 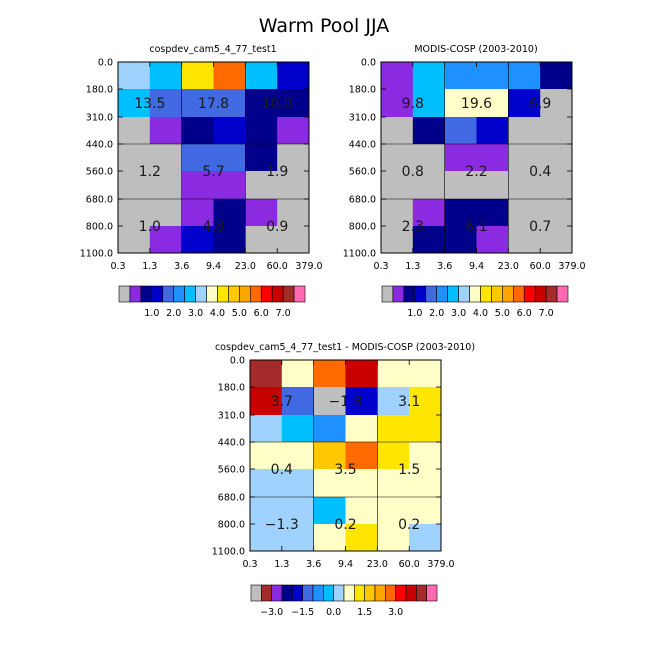 I want to click on panel-0-cell-r1-c2, so click(x=197, y=103).